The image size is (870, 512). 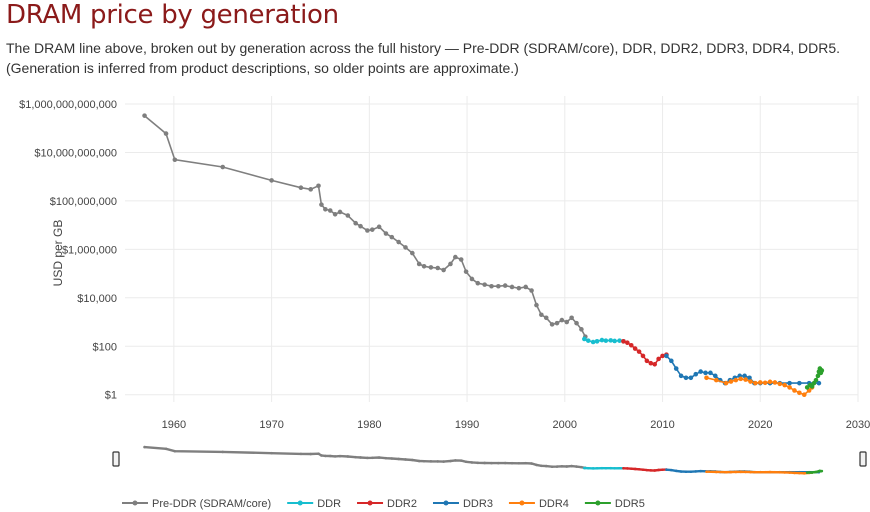 What do you see at coordinates (614, 504) in the screenshot?
I see `legend-item: DDR5` at bounding box center [614, 504].